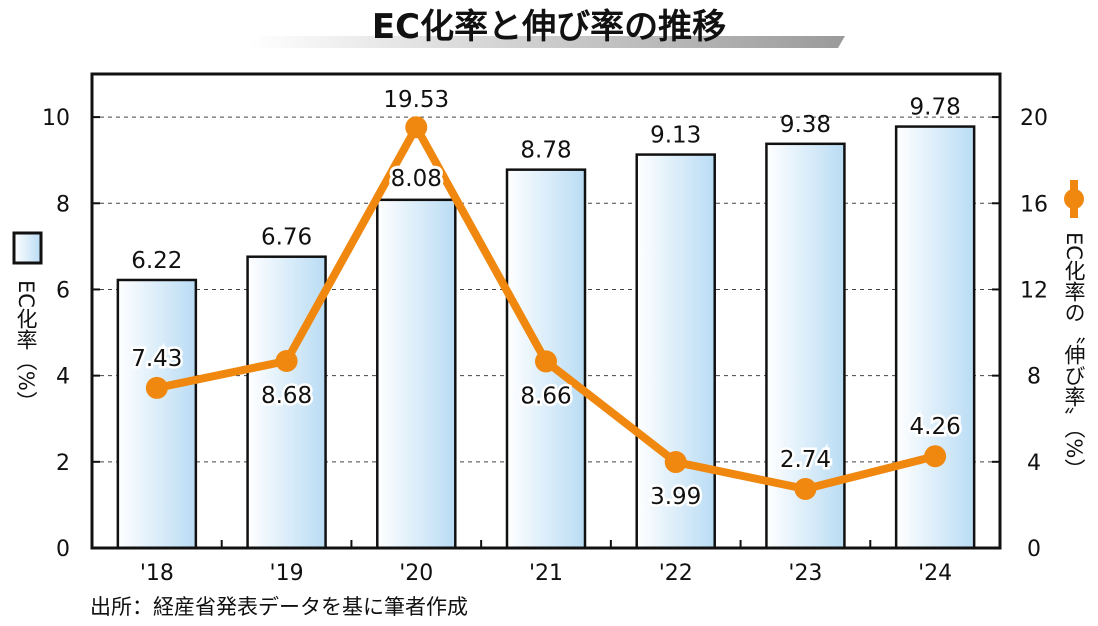 This screenshot has width=1098, height=626. Describe the element at coordinates (935, 108) in the screenshot. I see `bar-value-label: 9.78` at that location.